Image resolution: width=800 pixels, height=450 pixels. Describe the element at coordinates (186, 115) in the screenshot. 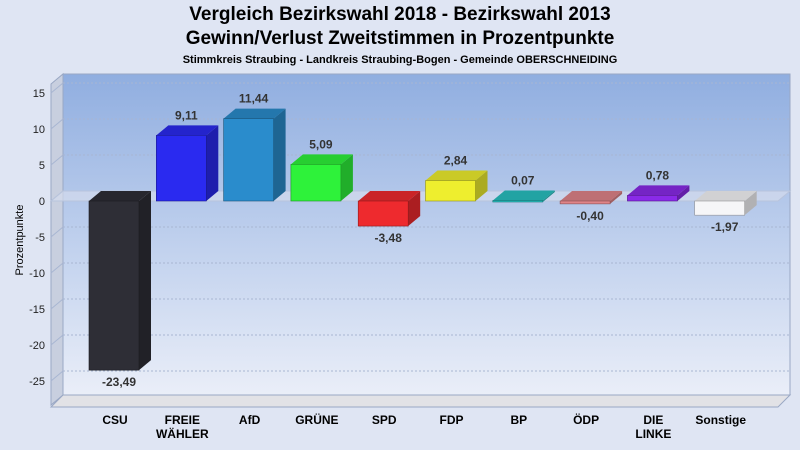

I see `data-label: 9,11` at that location.